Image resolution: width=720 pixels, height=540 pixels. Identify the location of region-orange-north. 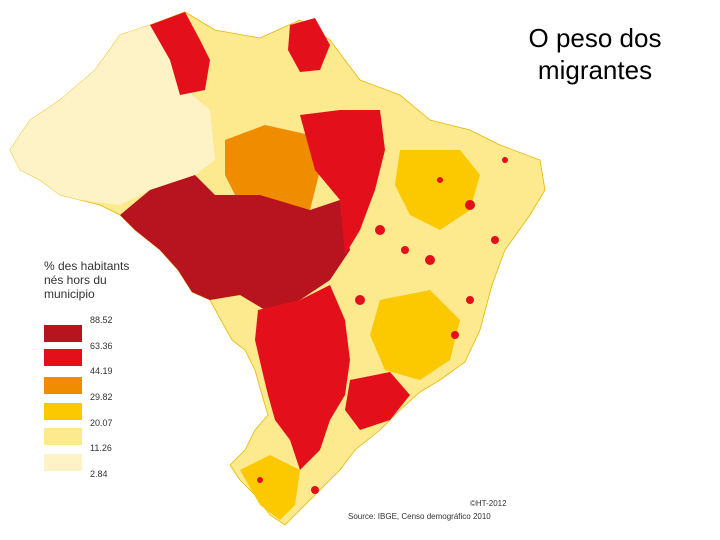
(272, 170).